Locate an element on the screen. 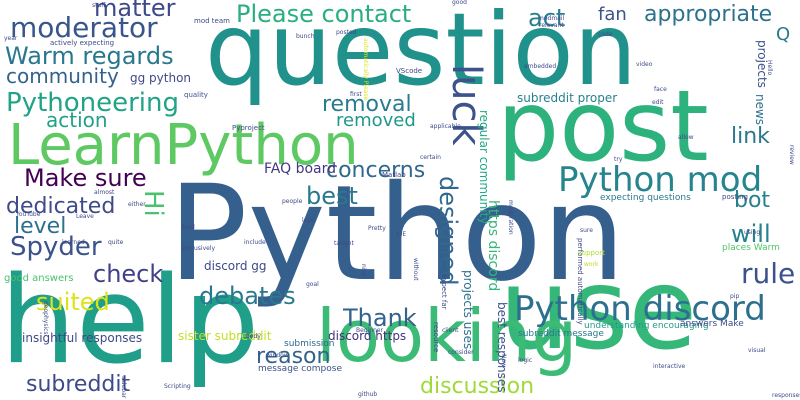 Image resolution: width=800 pixels, height=400 pixels. word-will: will is located at coordinates (751, 234).